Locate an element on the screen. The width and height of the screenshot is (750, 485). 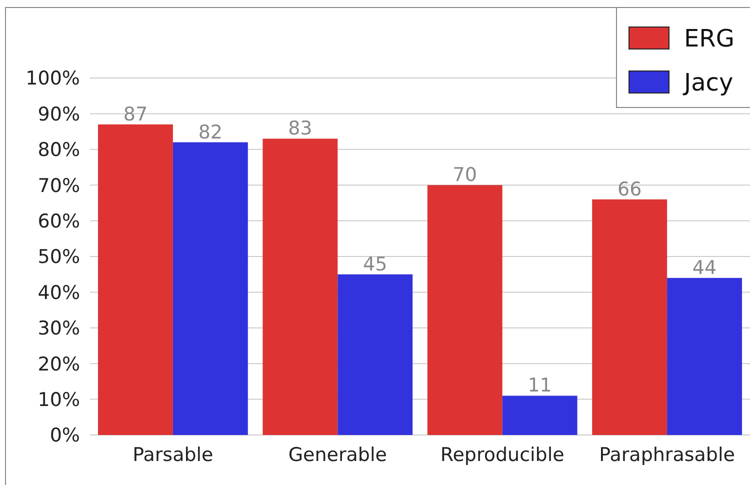
data-label: 66 is located at coordinates (629, 189).